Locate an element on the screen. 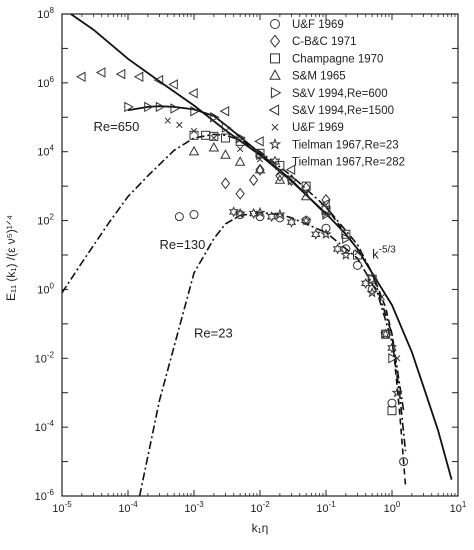 The width and height of the screenshot is (474, 550). legend-label: U&F 1969 is located at coordinates (318, 128).